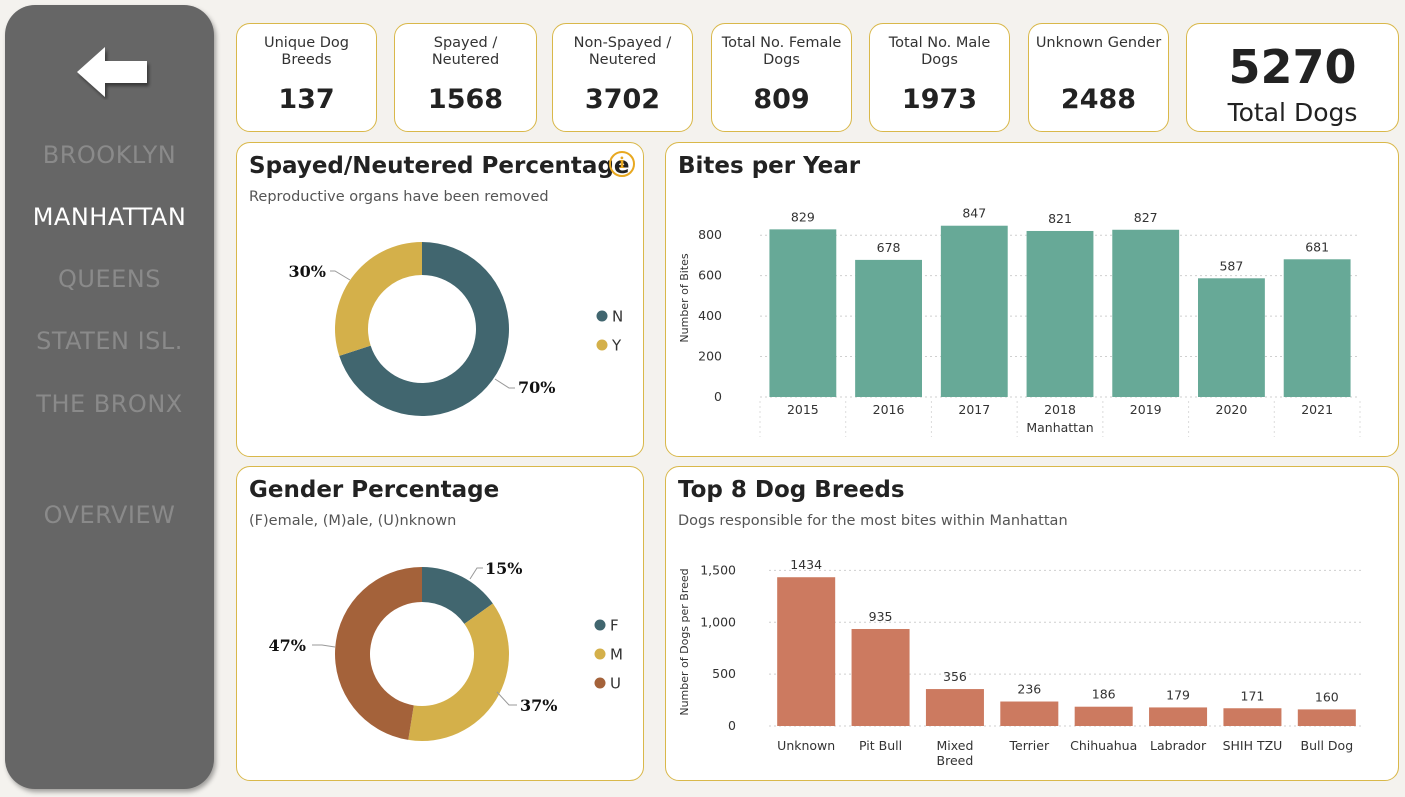 This screenshot has height=797, width=1405. What do you see at coordinates (306, 99) in the screenshot?
I see `kpi-value: 137` at bounding box center [306, 99].